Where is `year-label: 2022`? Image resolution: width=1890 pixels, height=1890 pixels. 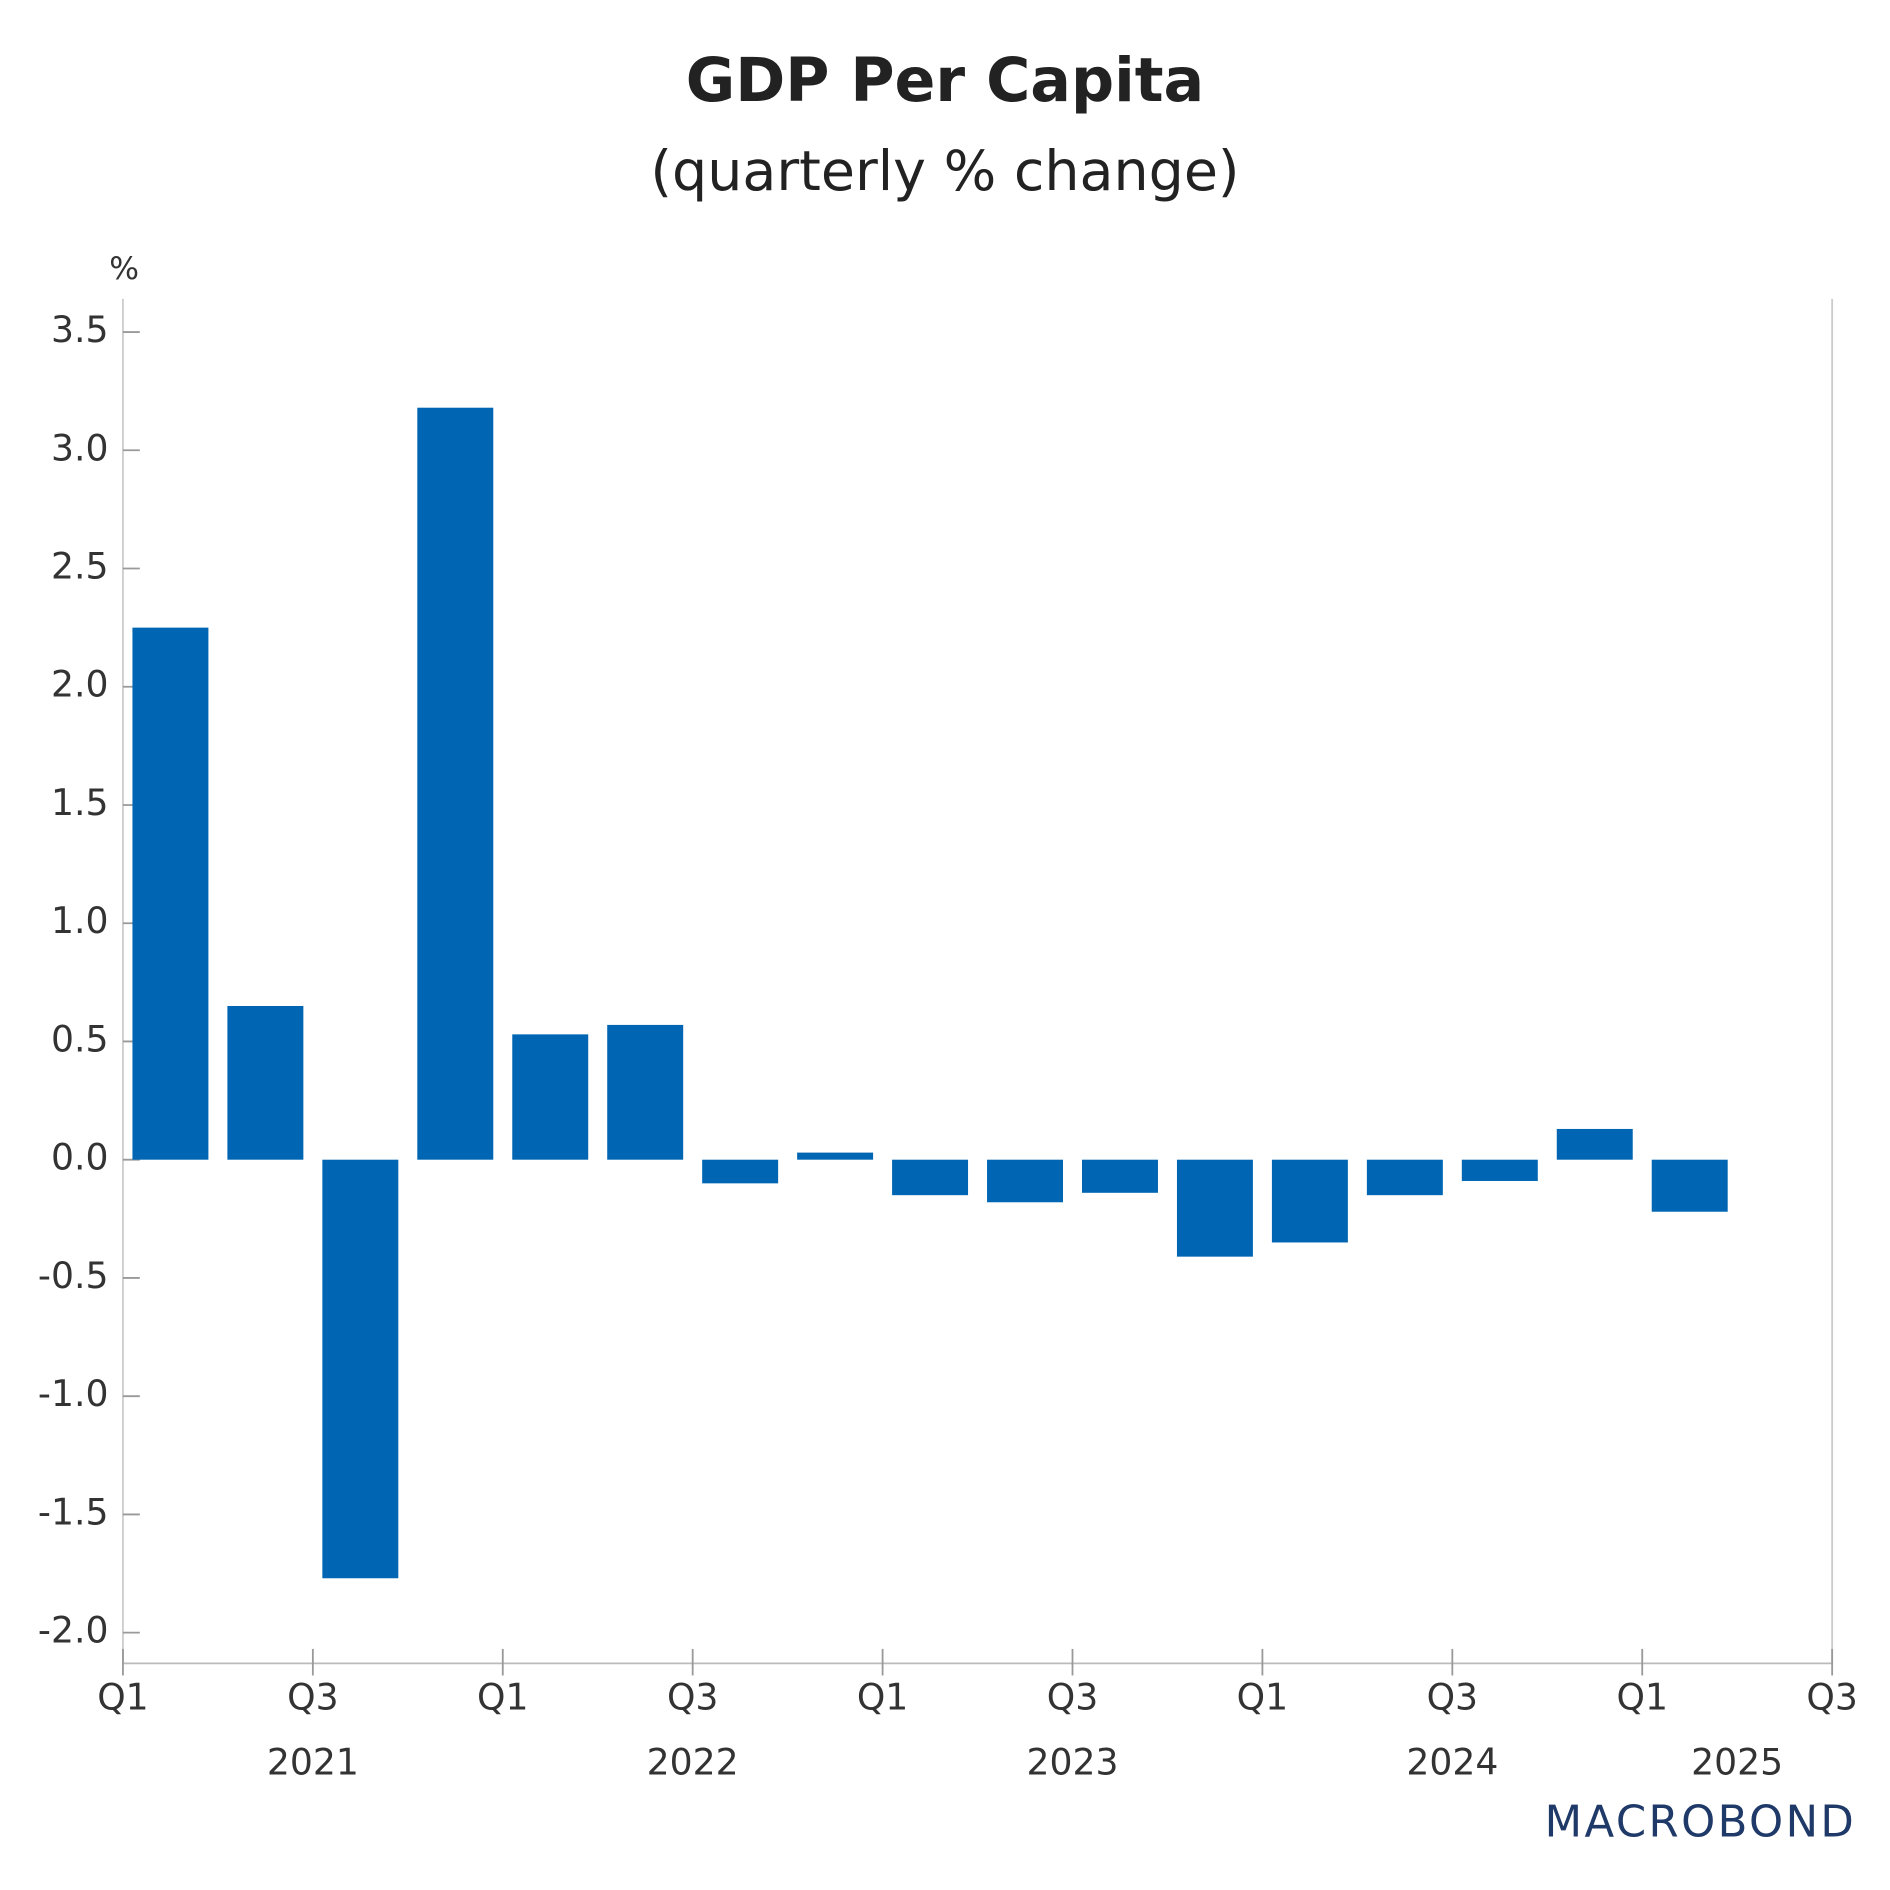
year-label: 2022 is located at coordinates (693, 1762).